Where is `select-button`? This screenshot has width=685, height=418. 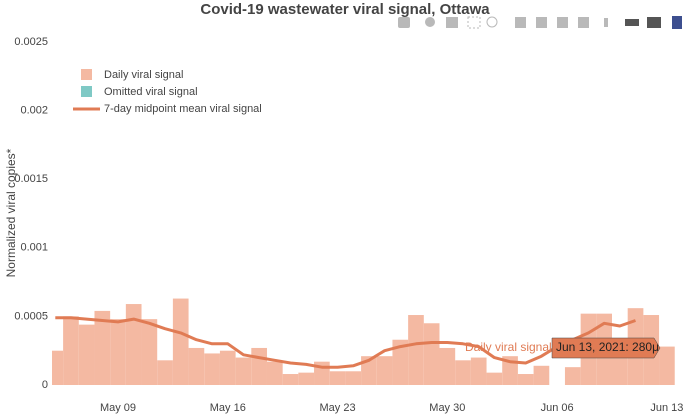 select-button is located at coordinates (474, 22).